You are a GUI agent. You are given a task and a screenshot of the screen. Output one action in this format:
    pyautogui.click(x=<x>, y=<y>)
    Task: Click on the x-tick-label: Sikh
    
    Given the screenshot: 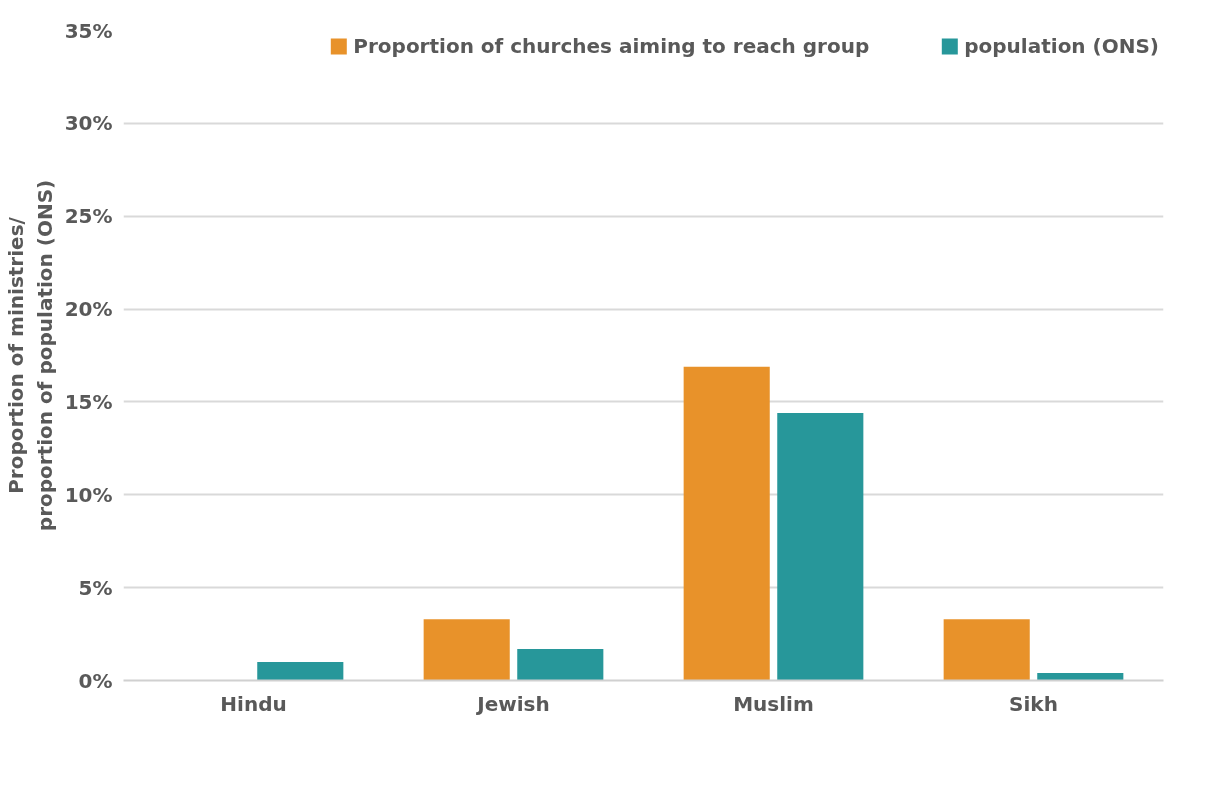 What is the action you would take?
    pyautogui.click(x=1033, y=703)
    